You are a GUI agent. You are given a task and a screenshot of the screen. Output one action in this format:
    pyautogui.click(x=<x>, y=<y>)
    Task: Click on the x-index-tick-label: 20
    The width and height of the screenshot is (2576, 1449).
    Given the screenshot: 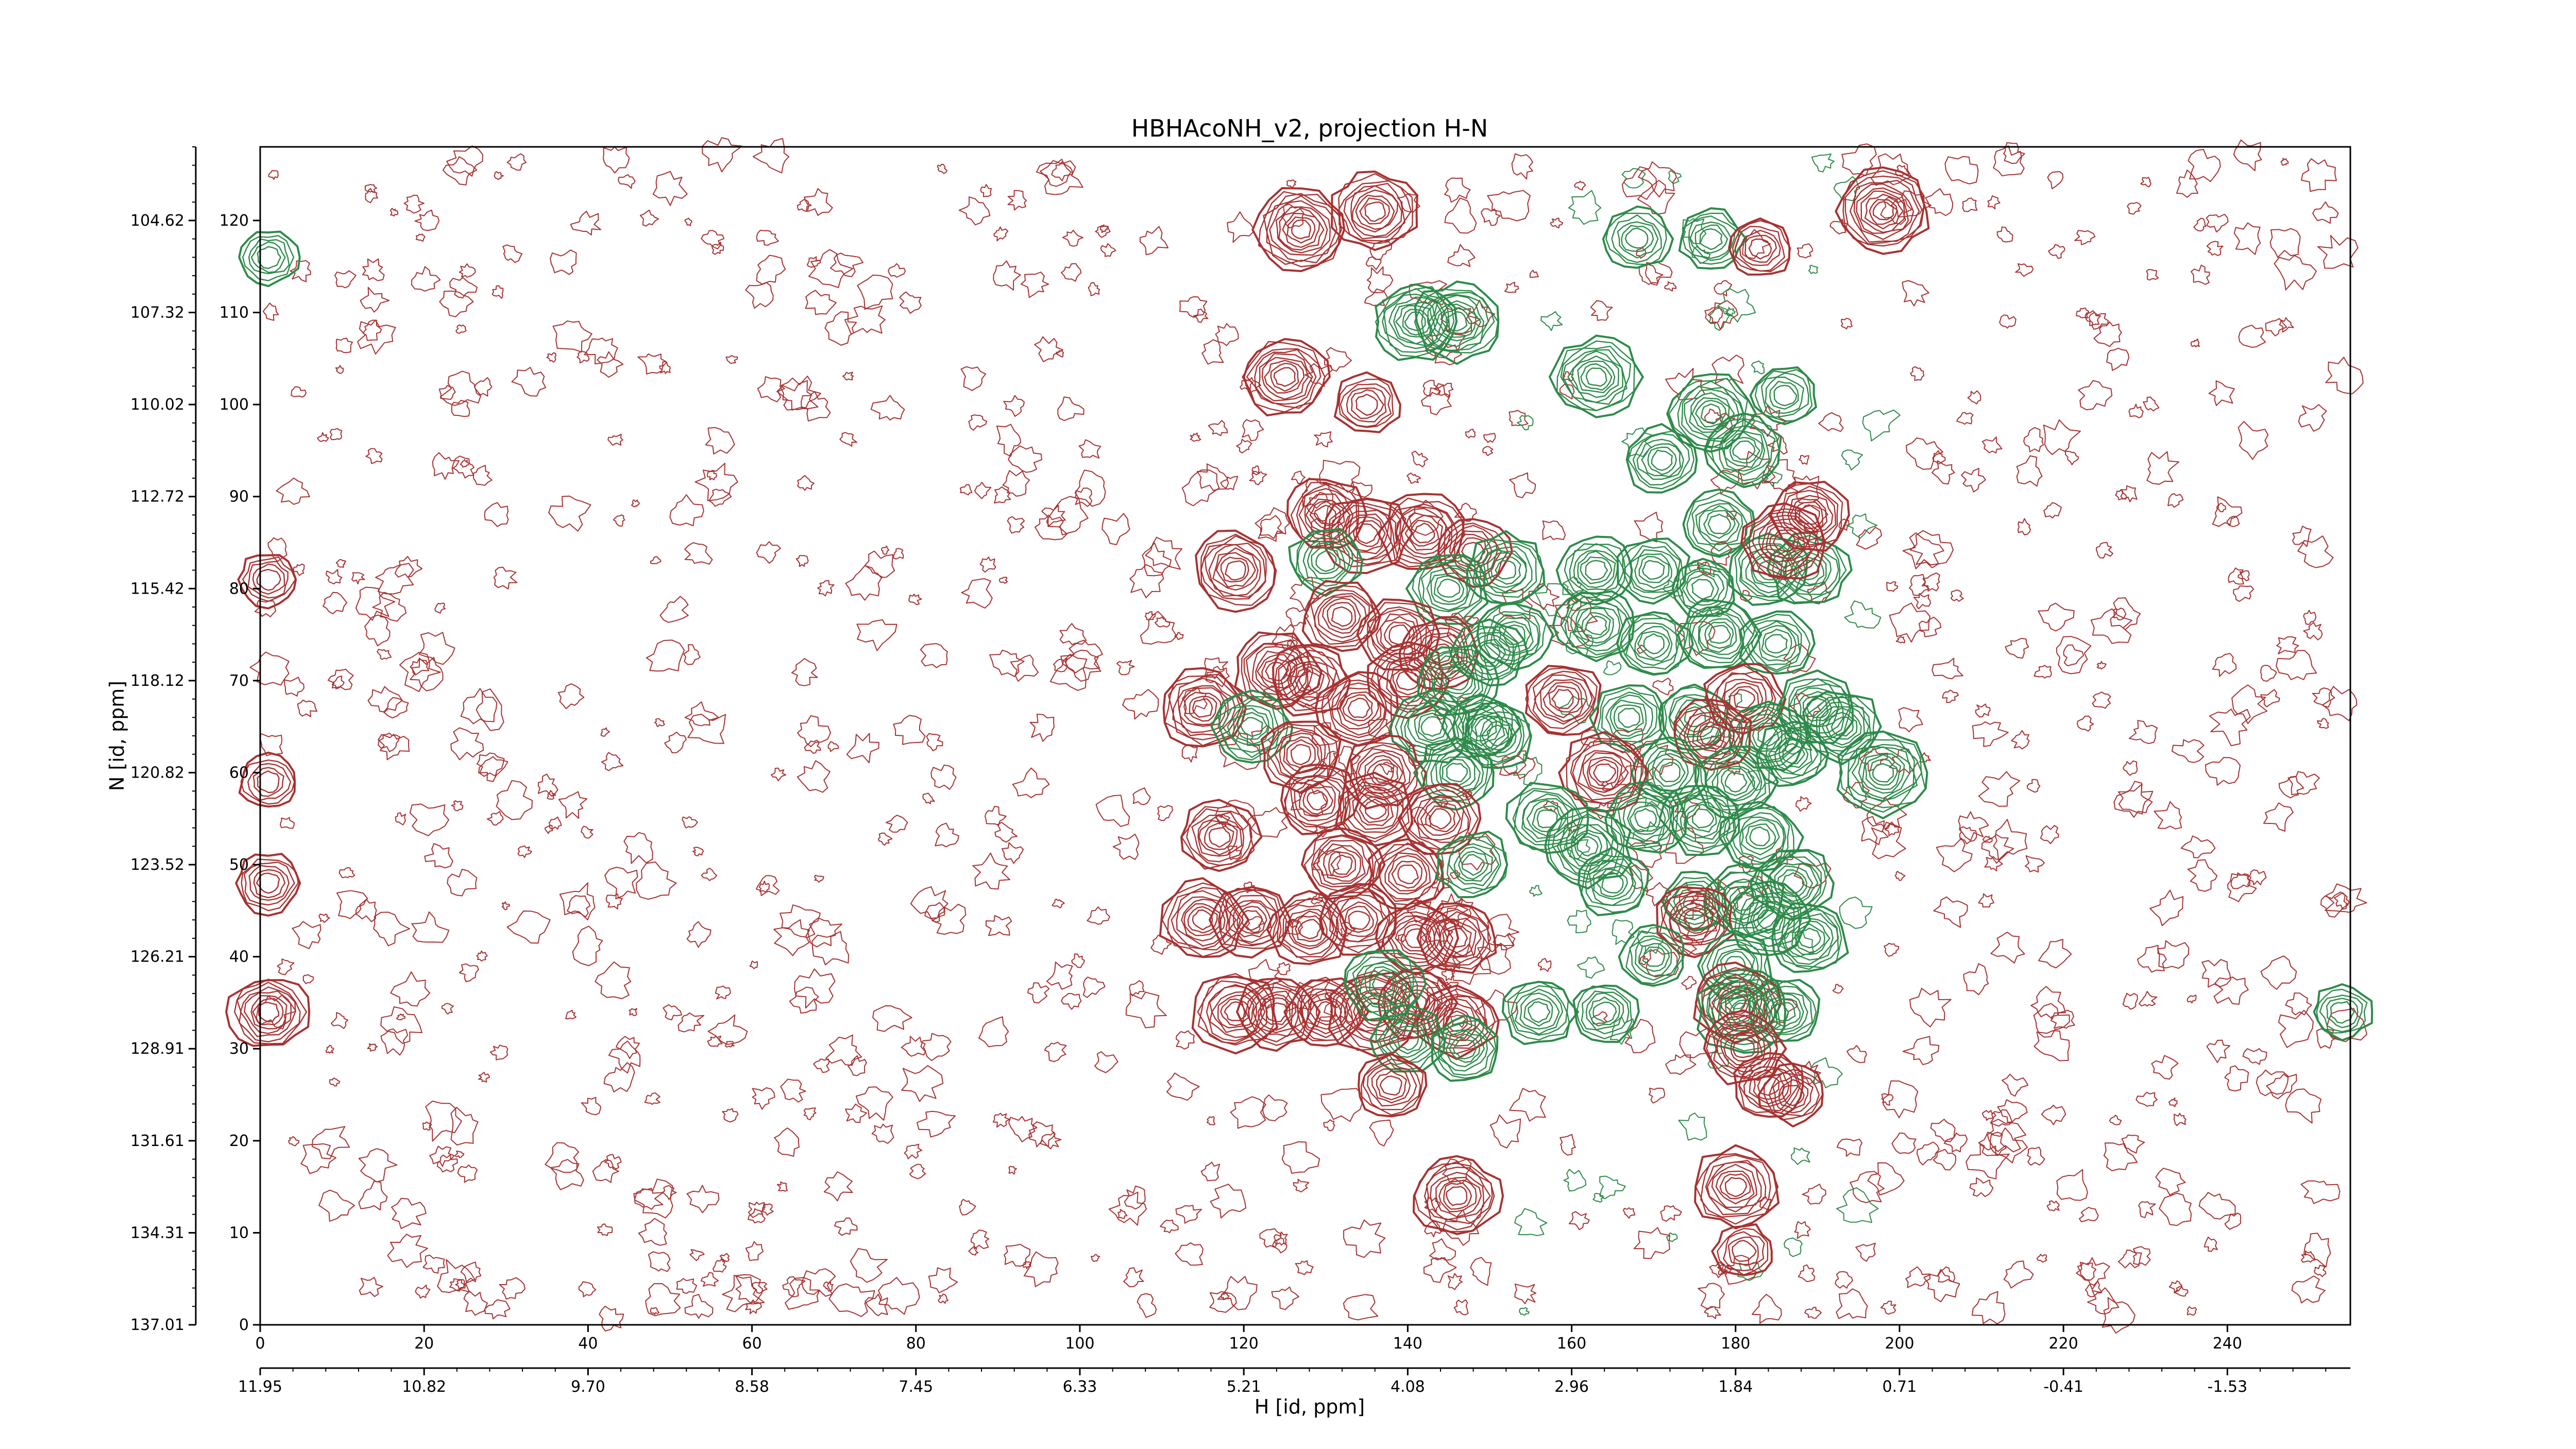 What is the action you would take?
    pyautogui.click(x=424, y=1344)
    